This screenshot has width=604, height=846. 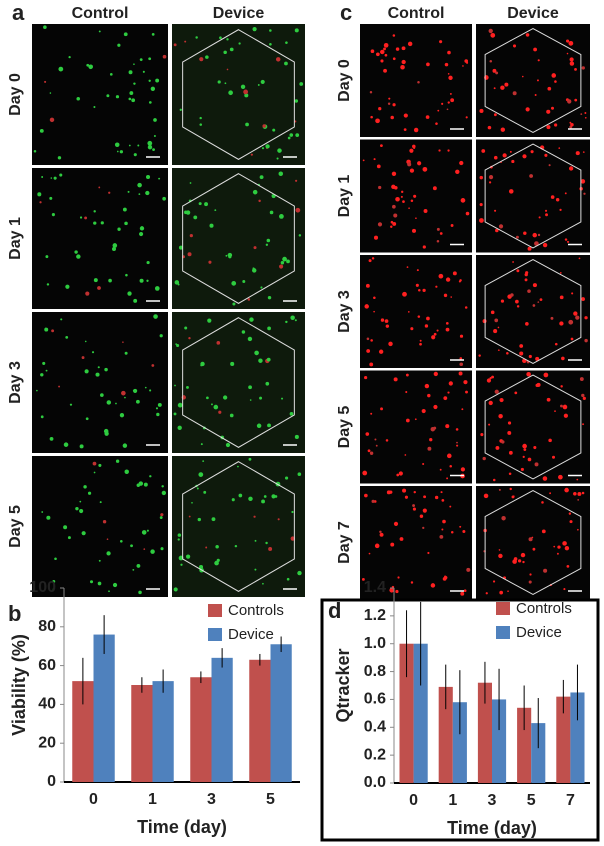 I want to click on x-axis-title: Time (day), so click(x=182, y=827).